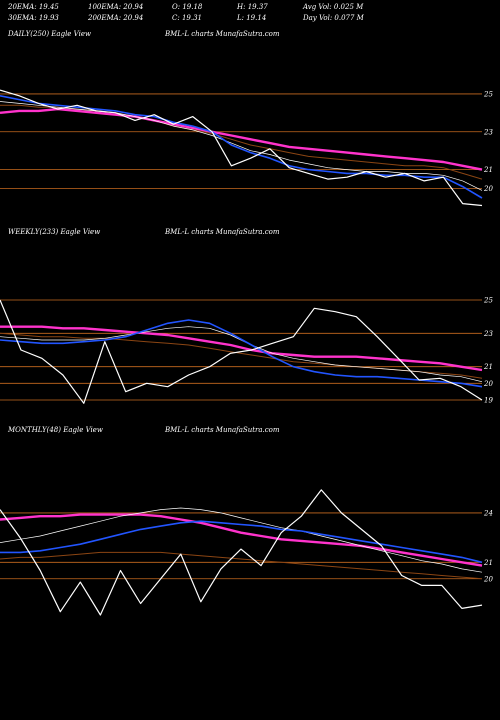  I want to click on daily-ema-magenta-line, so click(241, 139).